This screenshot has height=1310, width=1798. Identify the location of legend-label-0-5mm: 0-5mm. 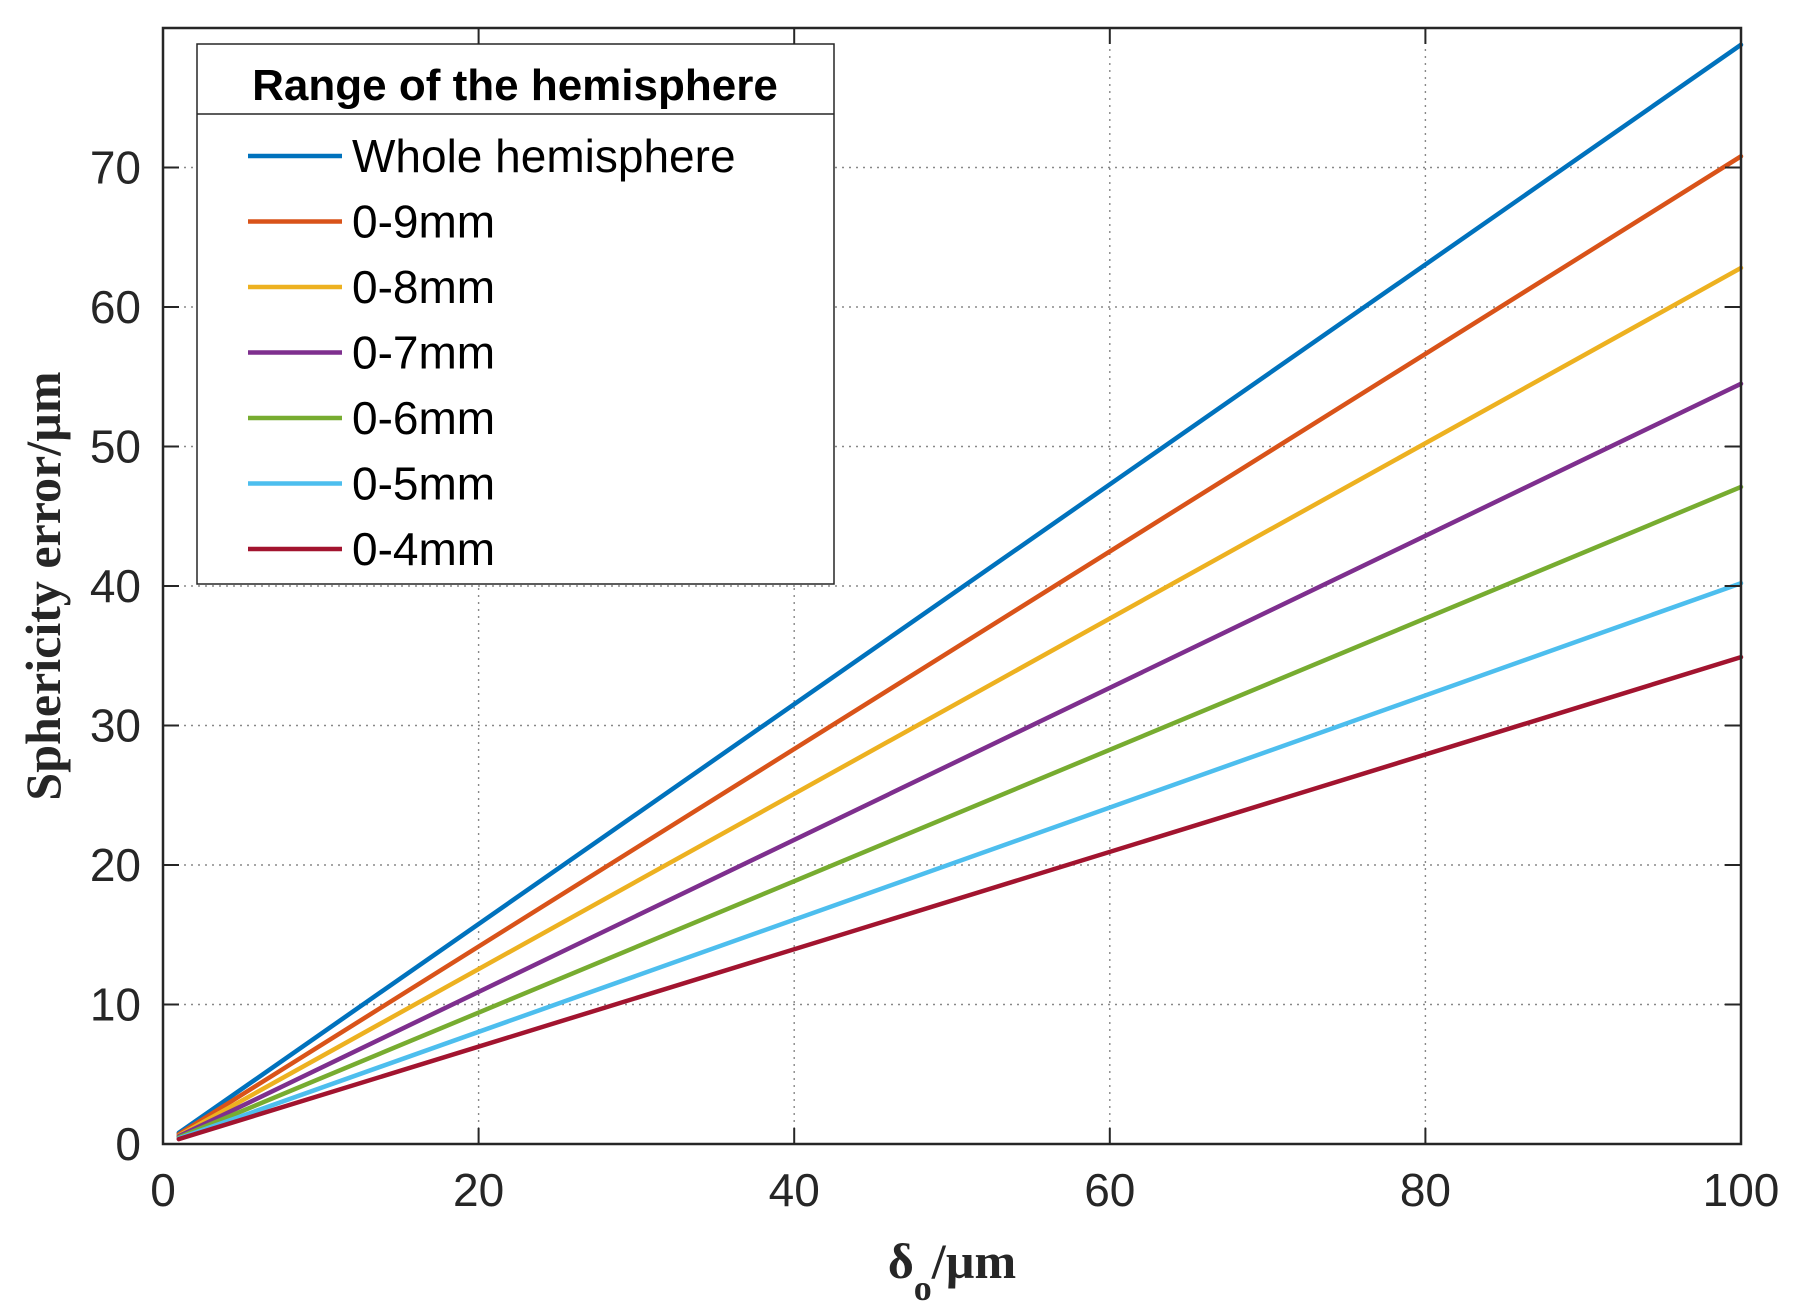
(423, 484).